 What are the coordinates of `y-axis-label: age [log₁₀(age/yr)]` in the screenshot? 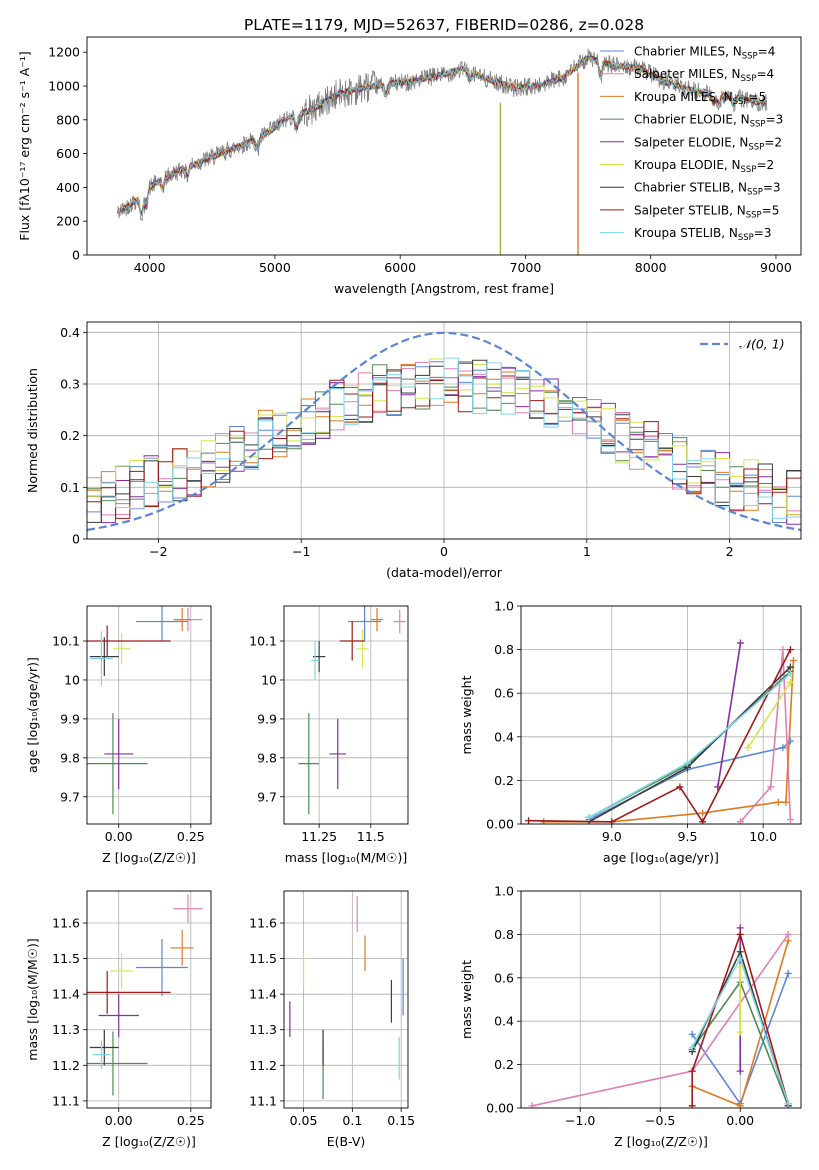 It's located at (32, 715).